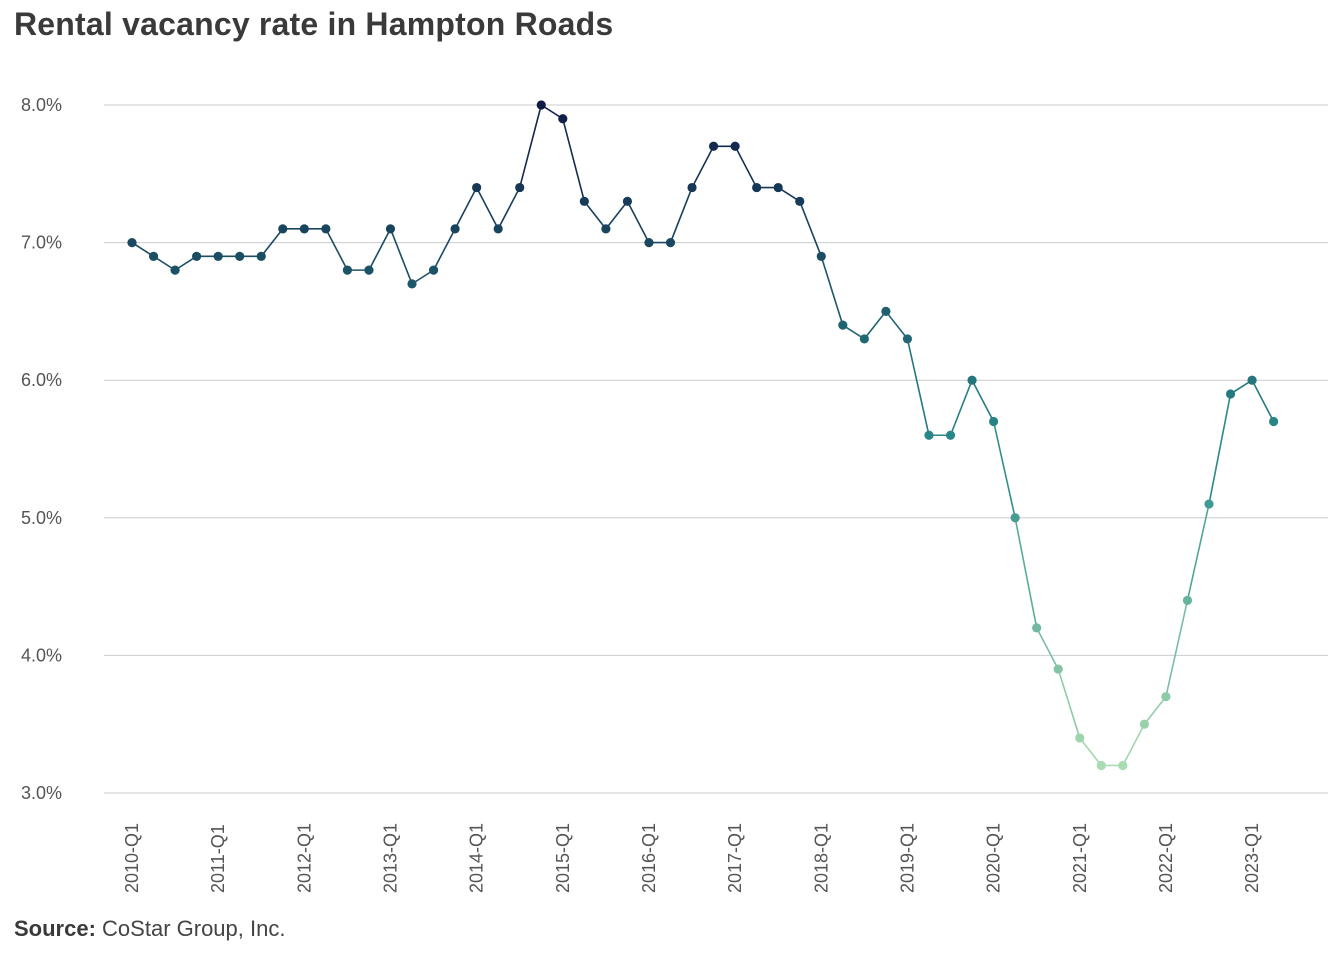 This screenshot has width=1344, height=960. I want to click on x-tick-label: 2022-Q1, so click(1166, 858).